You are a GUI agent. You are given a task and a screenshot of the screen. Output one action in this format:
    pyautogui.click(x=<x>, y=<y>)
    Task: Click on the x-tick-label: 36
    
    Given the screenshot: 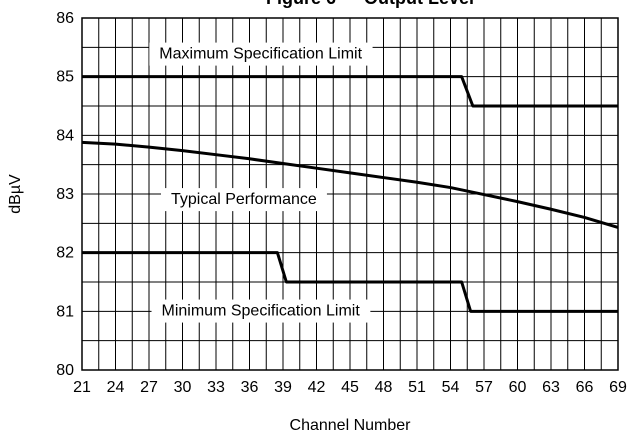 What is the action you would take?
    pyautogui.click(x=250, y=387)
    